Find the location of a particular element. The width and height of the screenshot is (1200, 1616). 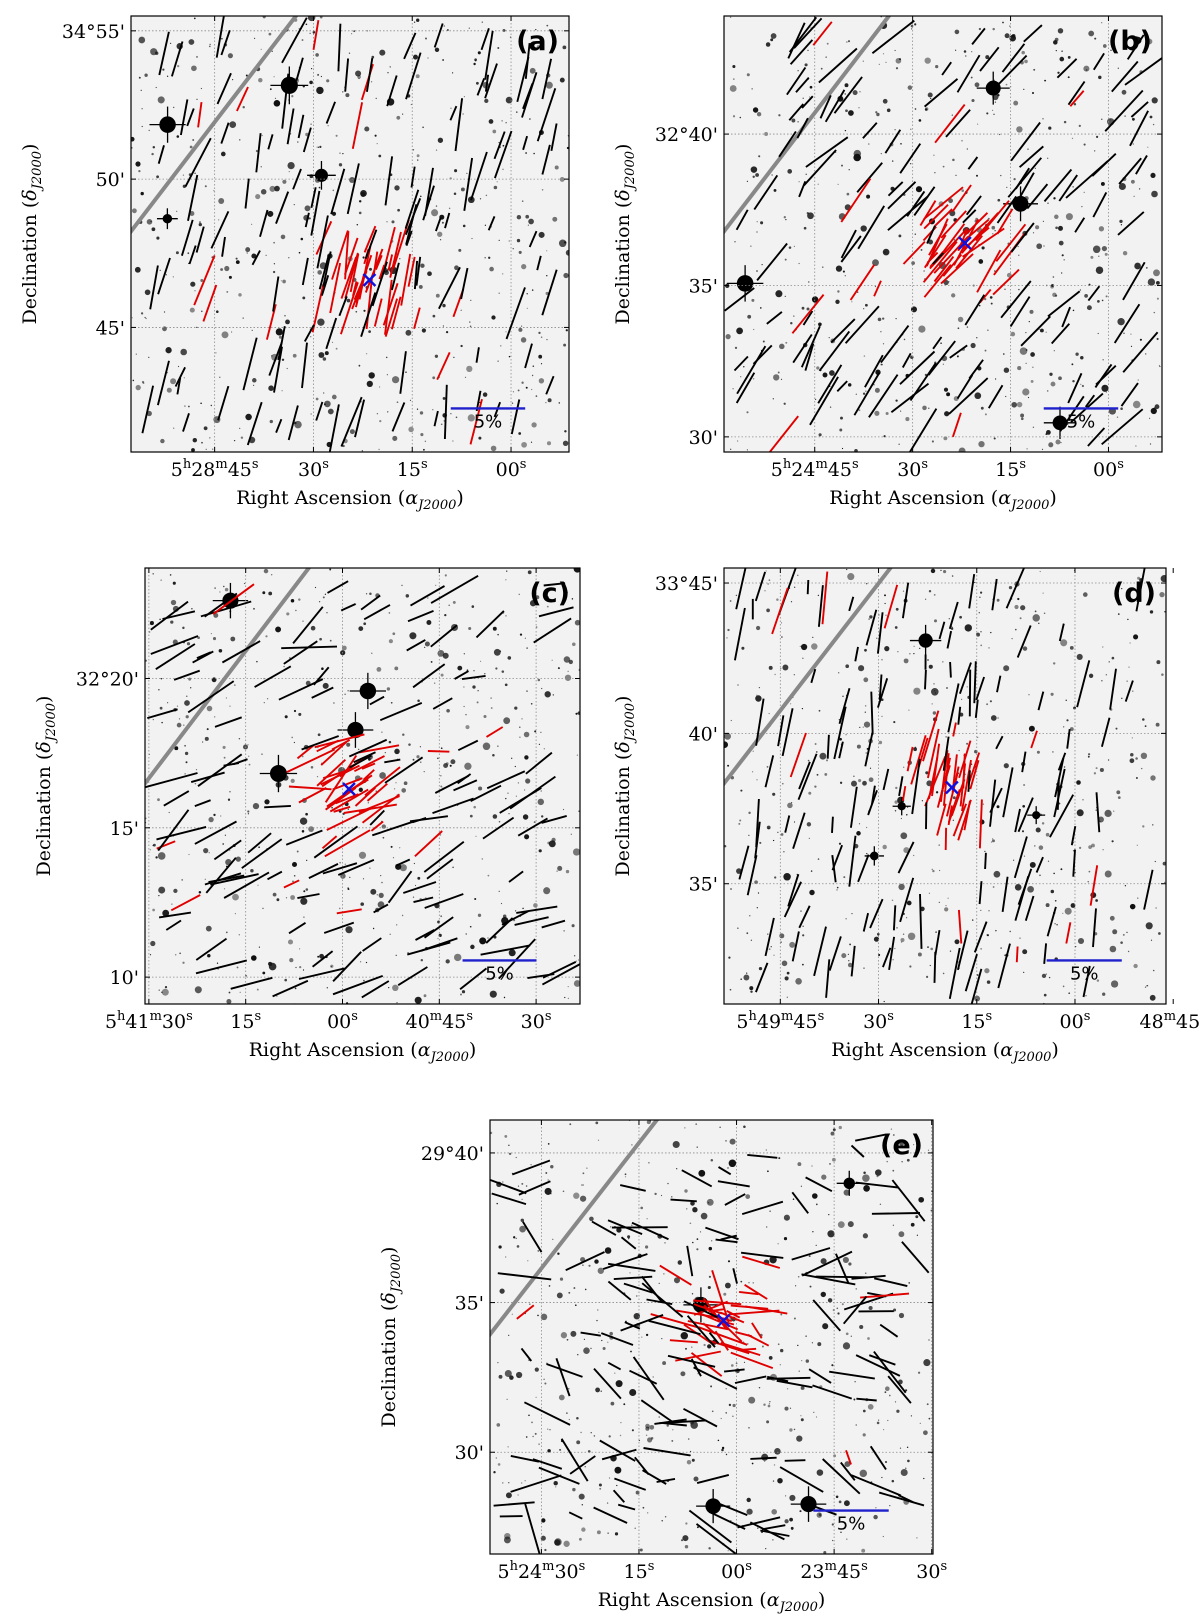

svg-text: Declination (δJ2000) is located at coordinates (32, 234).